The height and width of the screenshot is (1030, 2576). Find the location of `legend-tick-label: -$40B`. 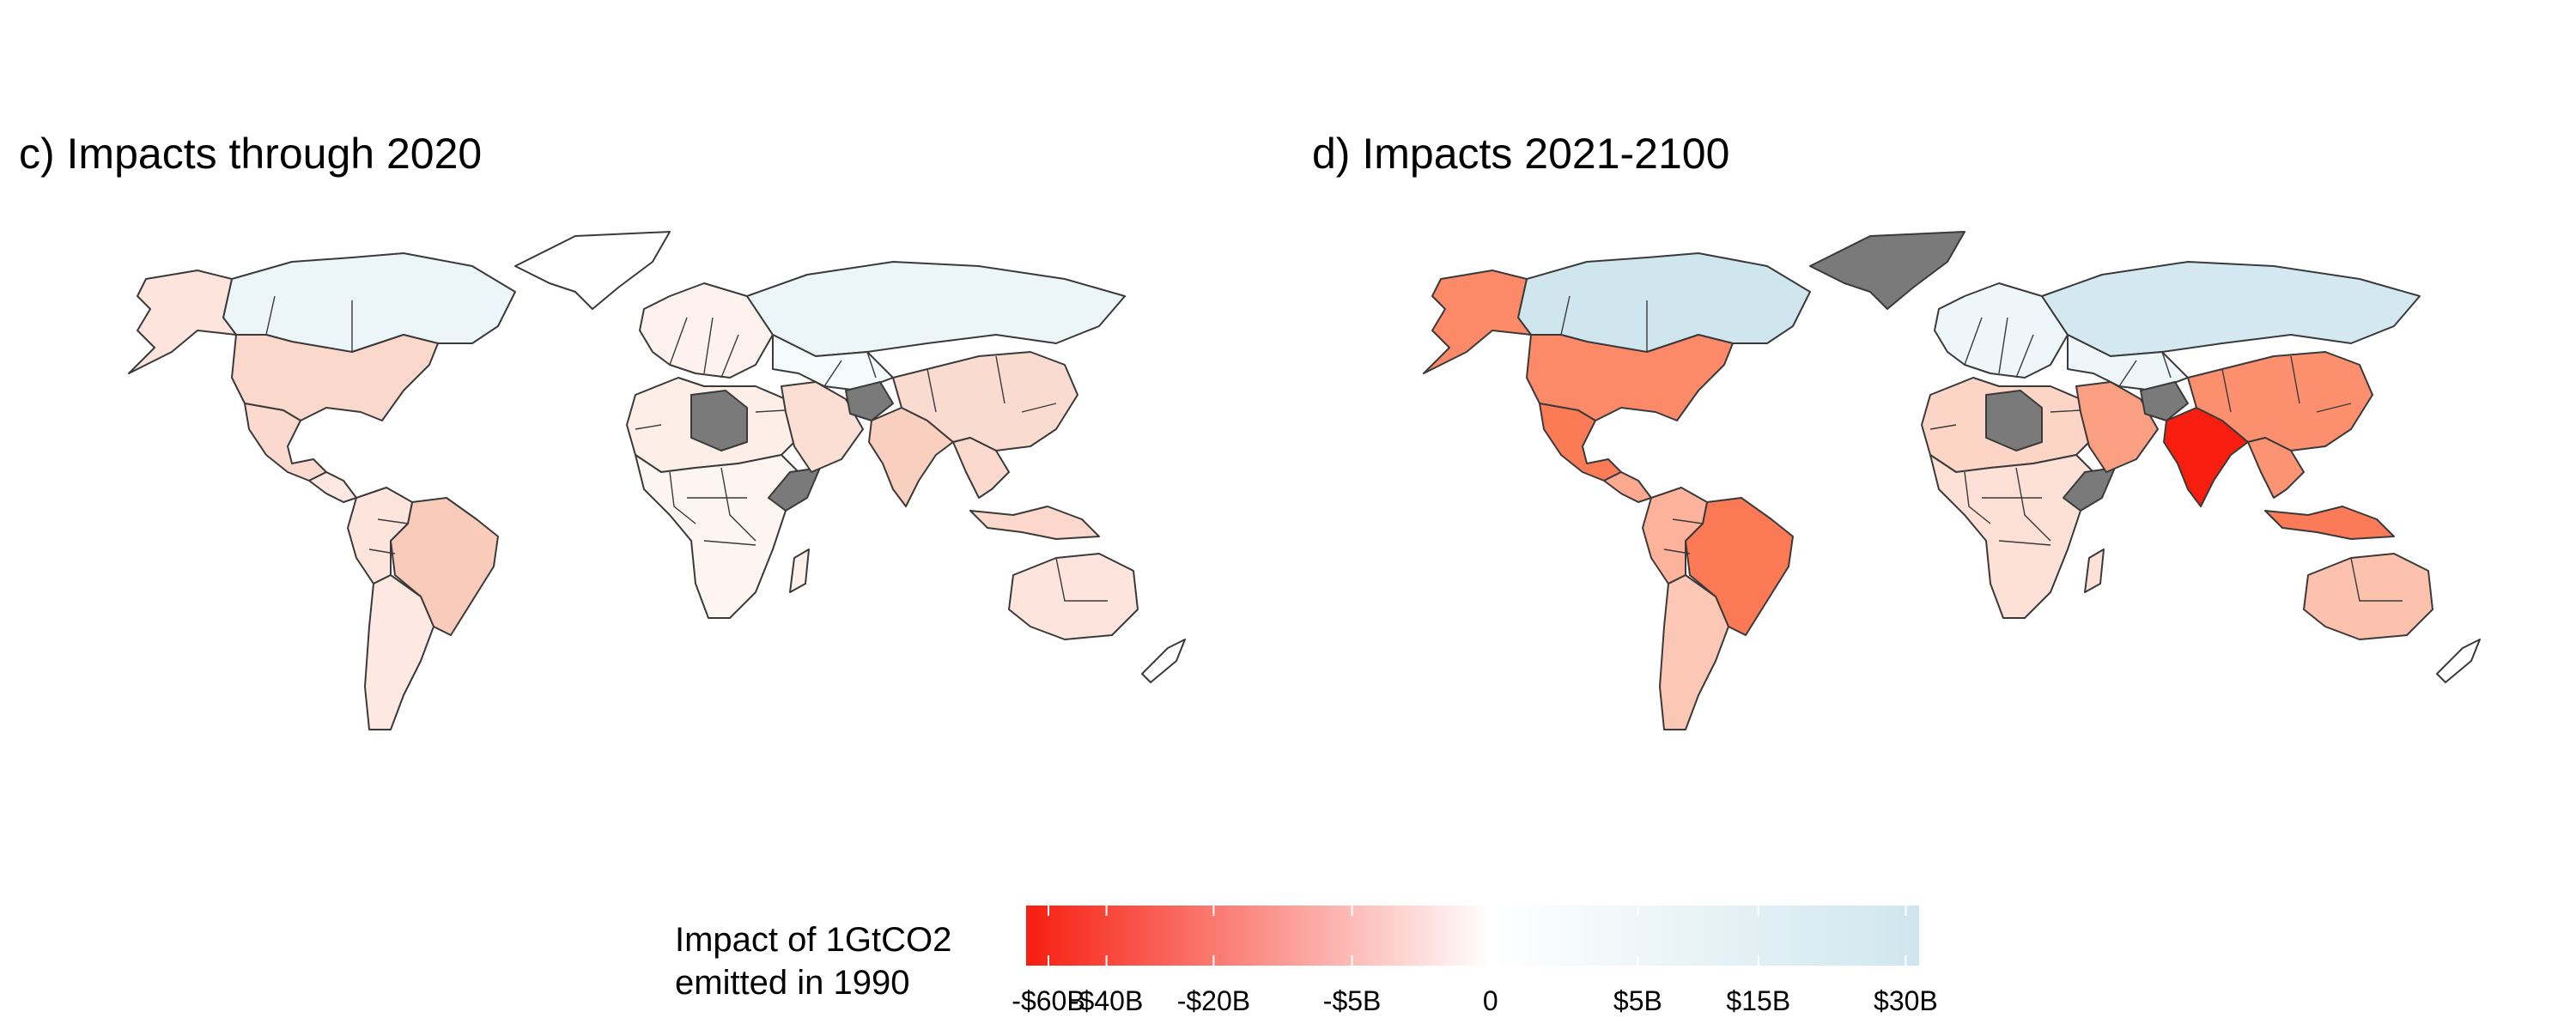

legend-tick-label: -$40B is located at coordinates (1107, 1000).